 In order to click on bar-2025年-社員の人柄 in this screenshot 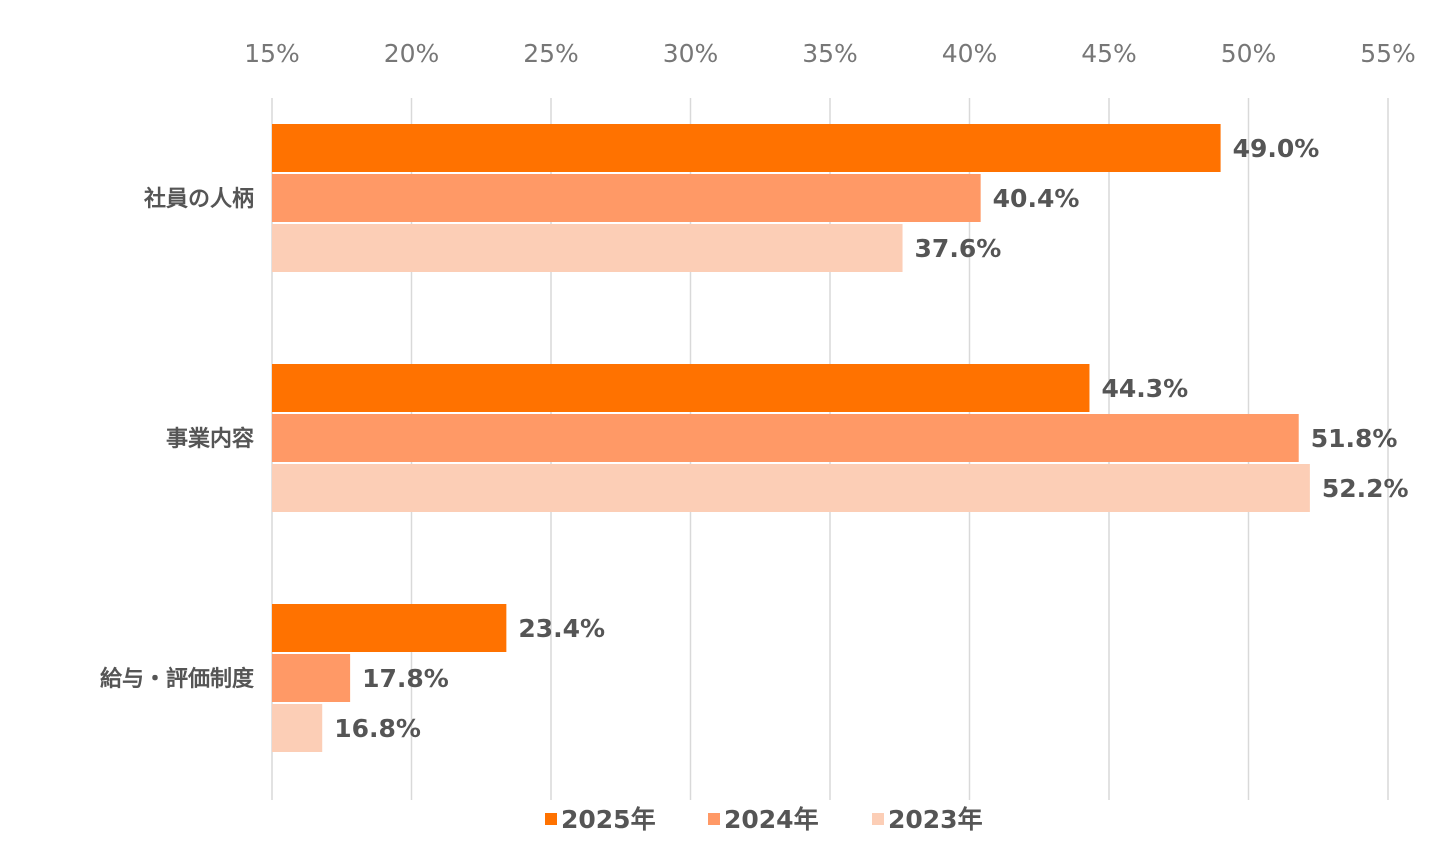, I will do `click(746, 148)`.